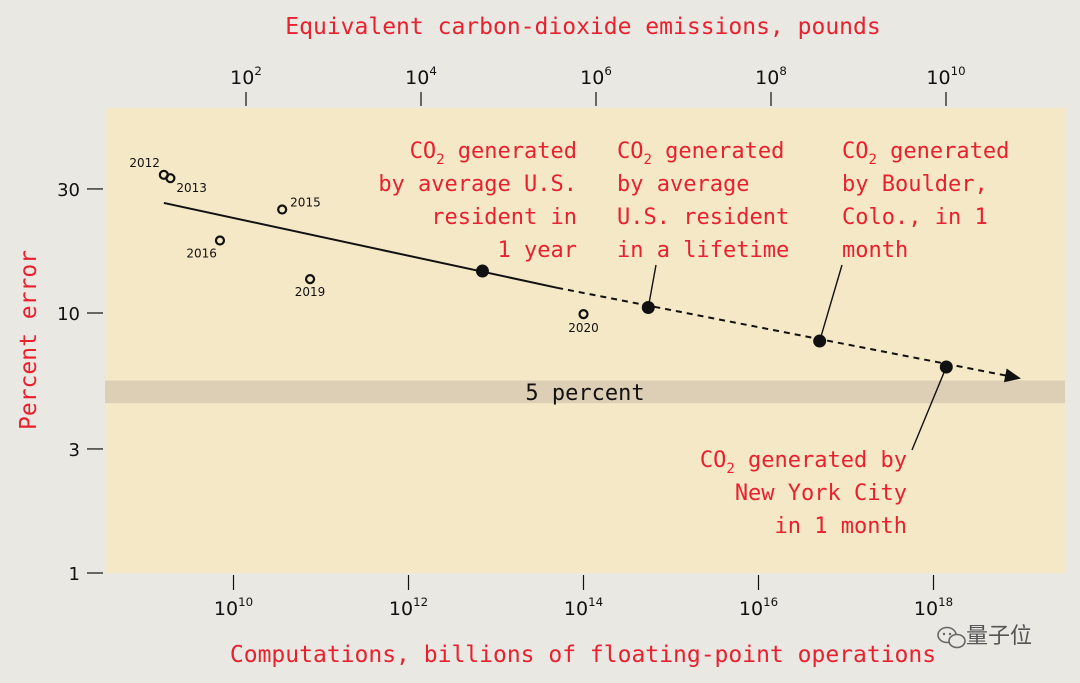  I want to click on annotation-line: by Boulder,, so click(915, 184).